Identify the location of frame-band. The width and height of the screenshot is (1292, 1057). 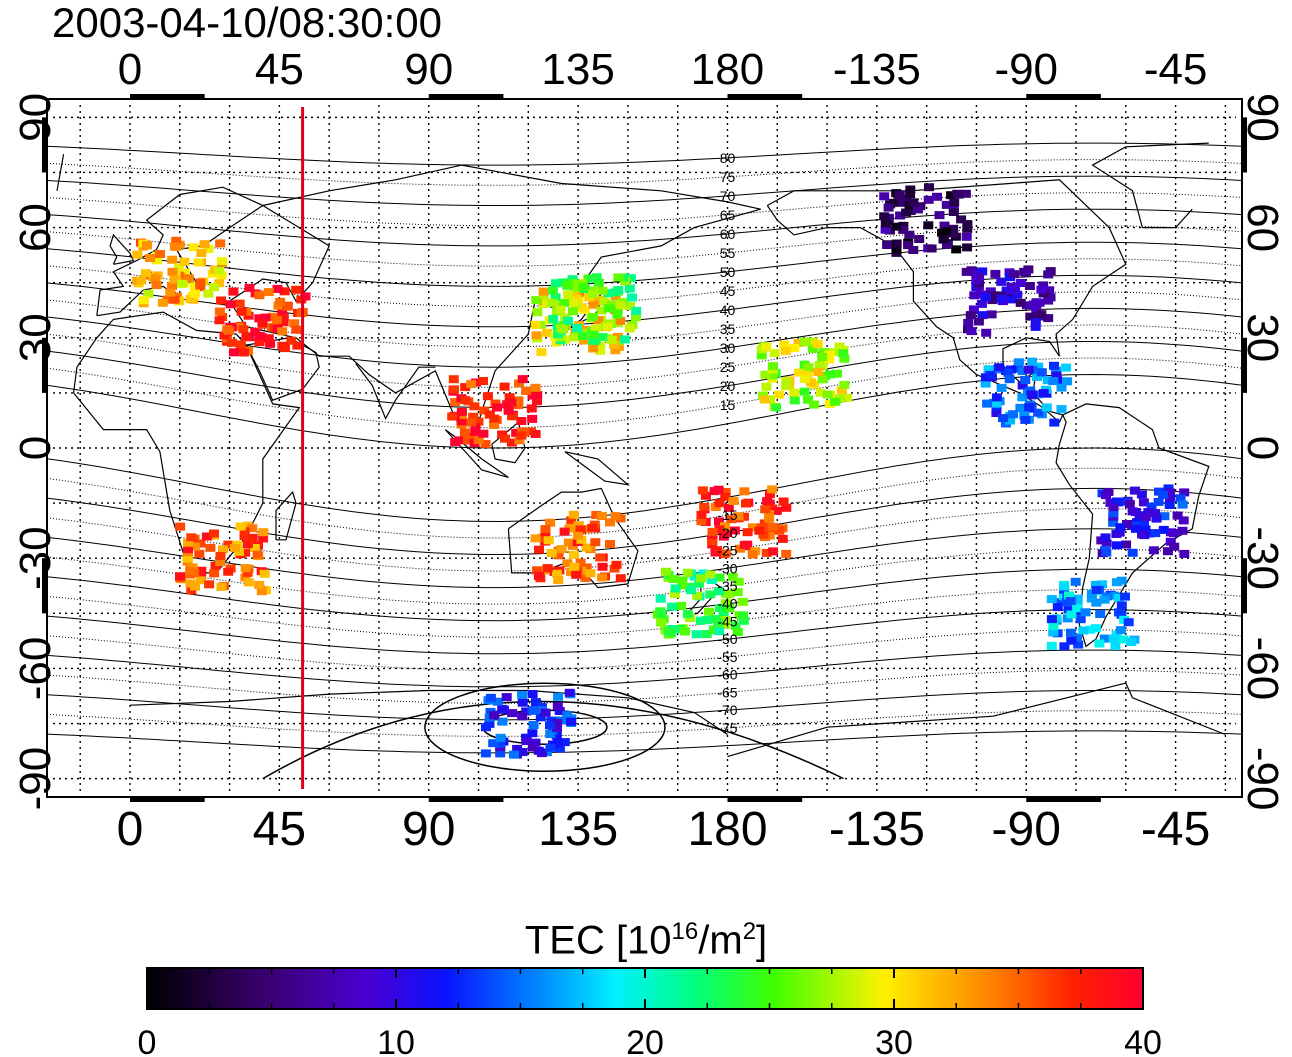
(1244, 145).